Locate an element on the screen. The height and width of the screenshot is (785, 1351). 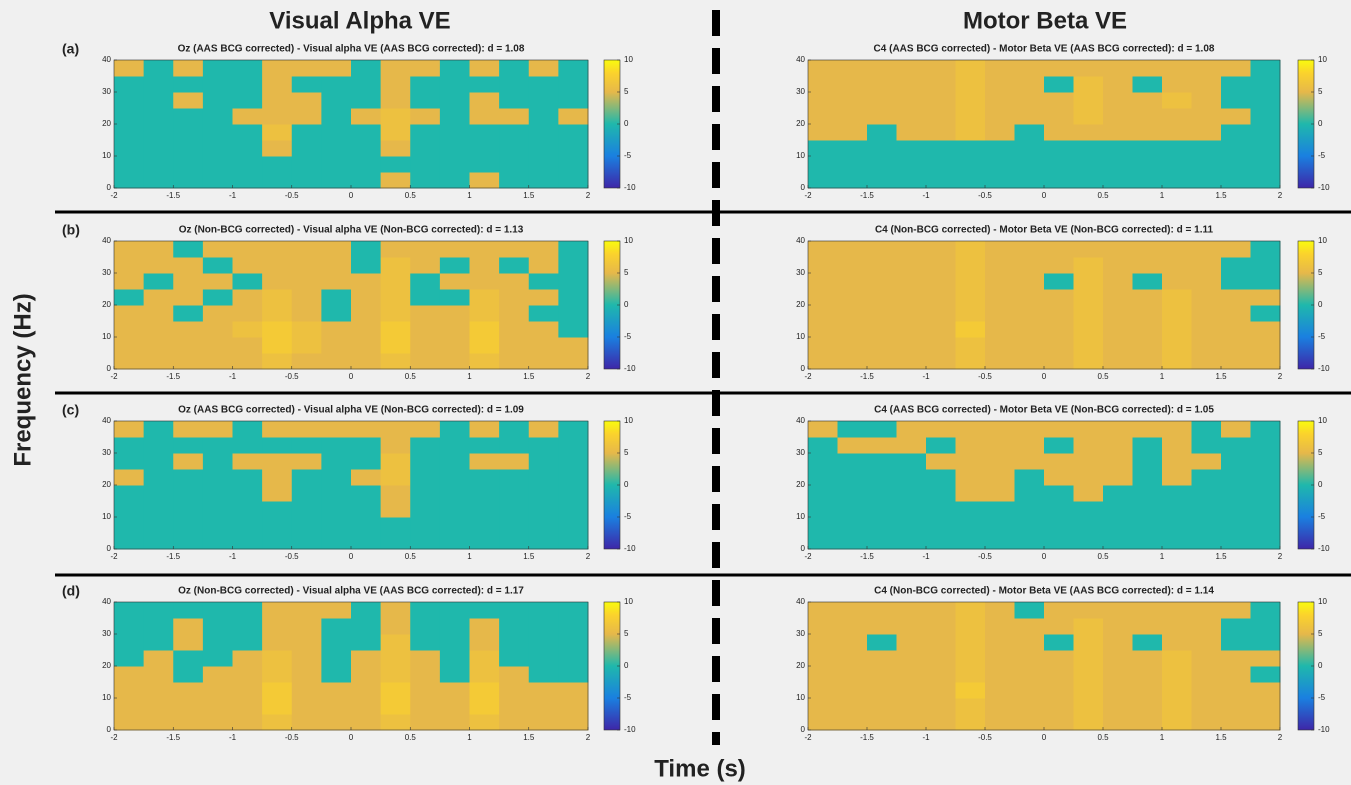
colorbar-tick-label: 10 is located at coordinates (1322, 240).